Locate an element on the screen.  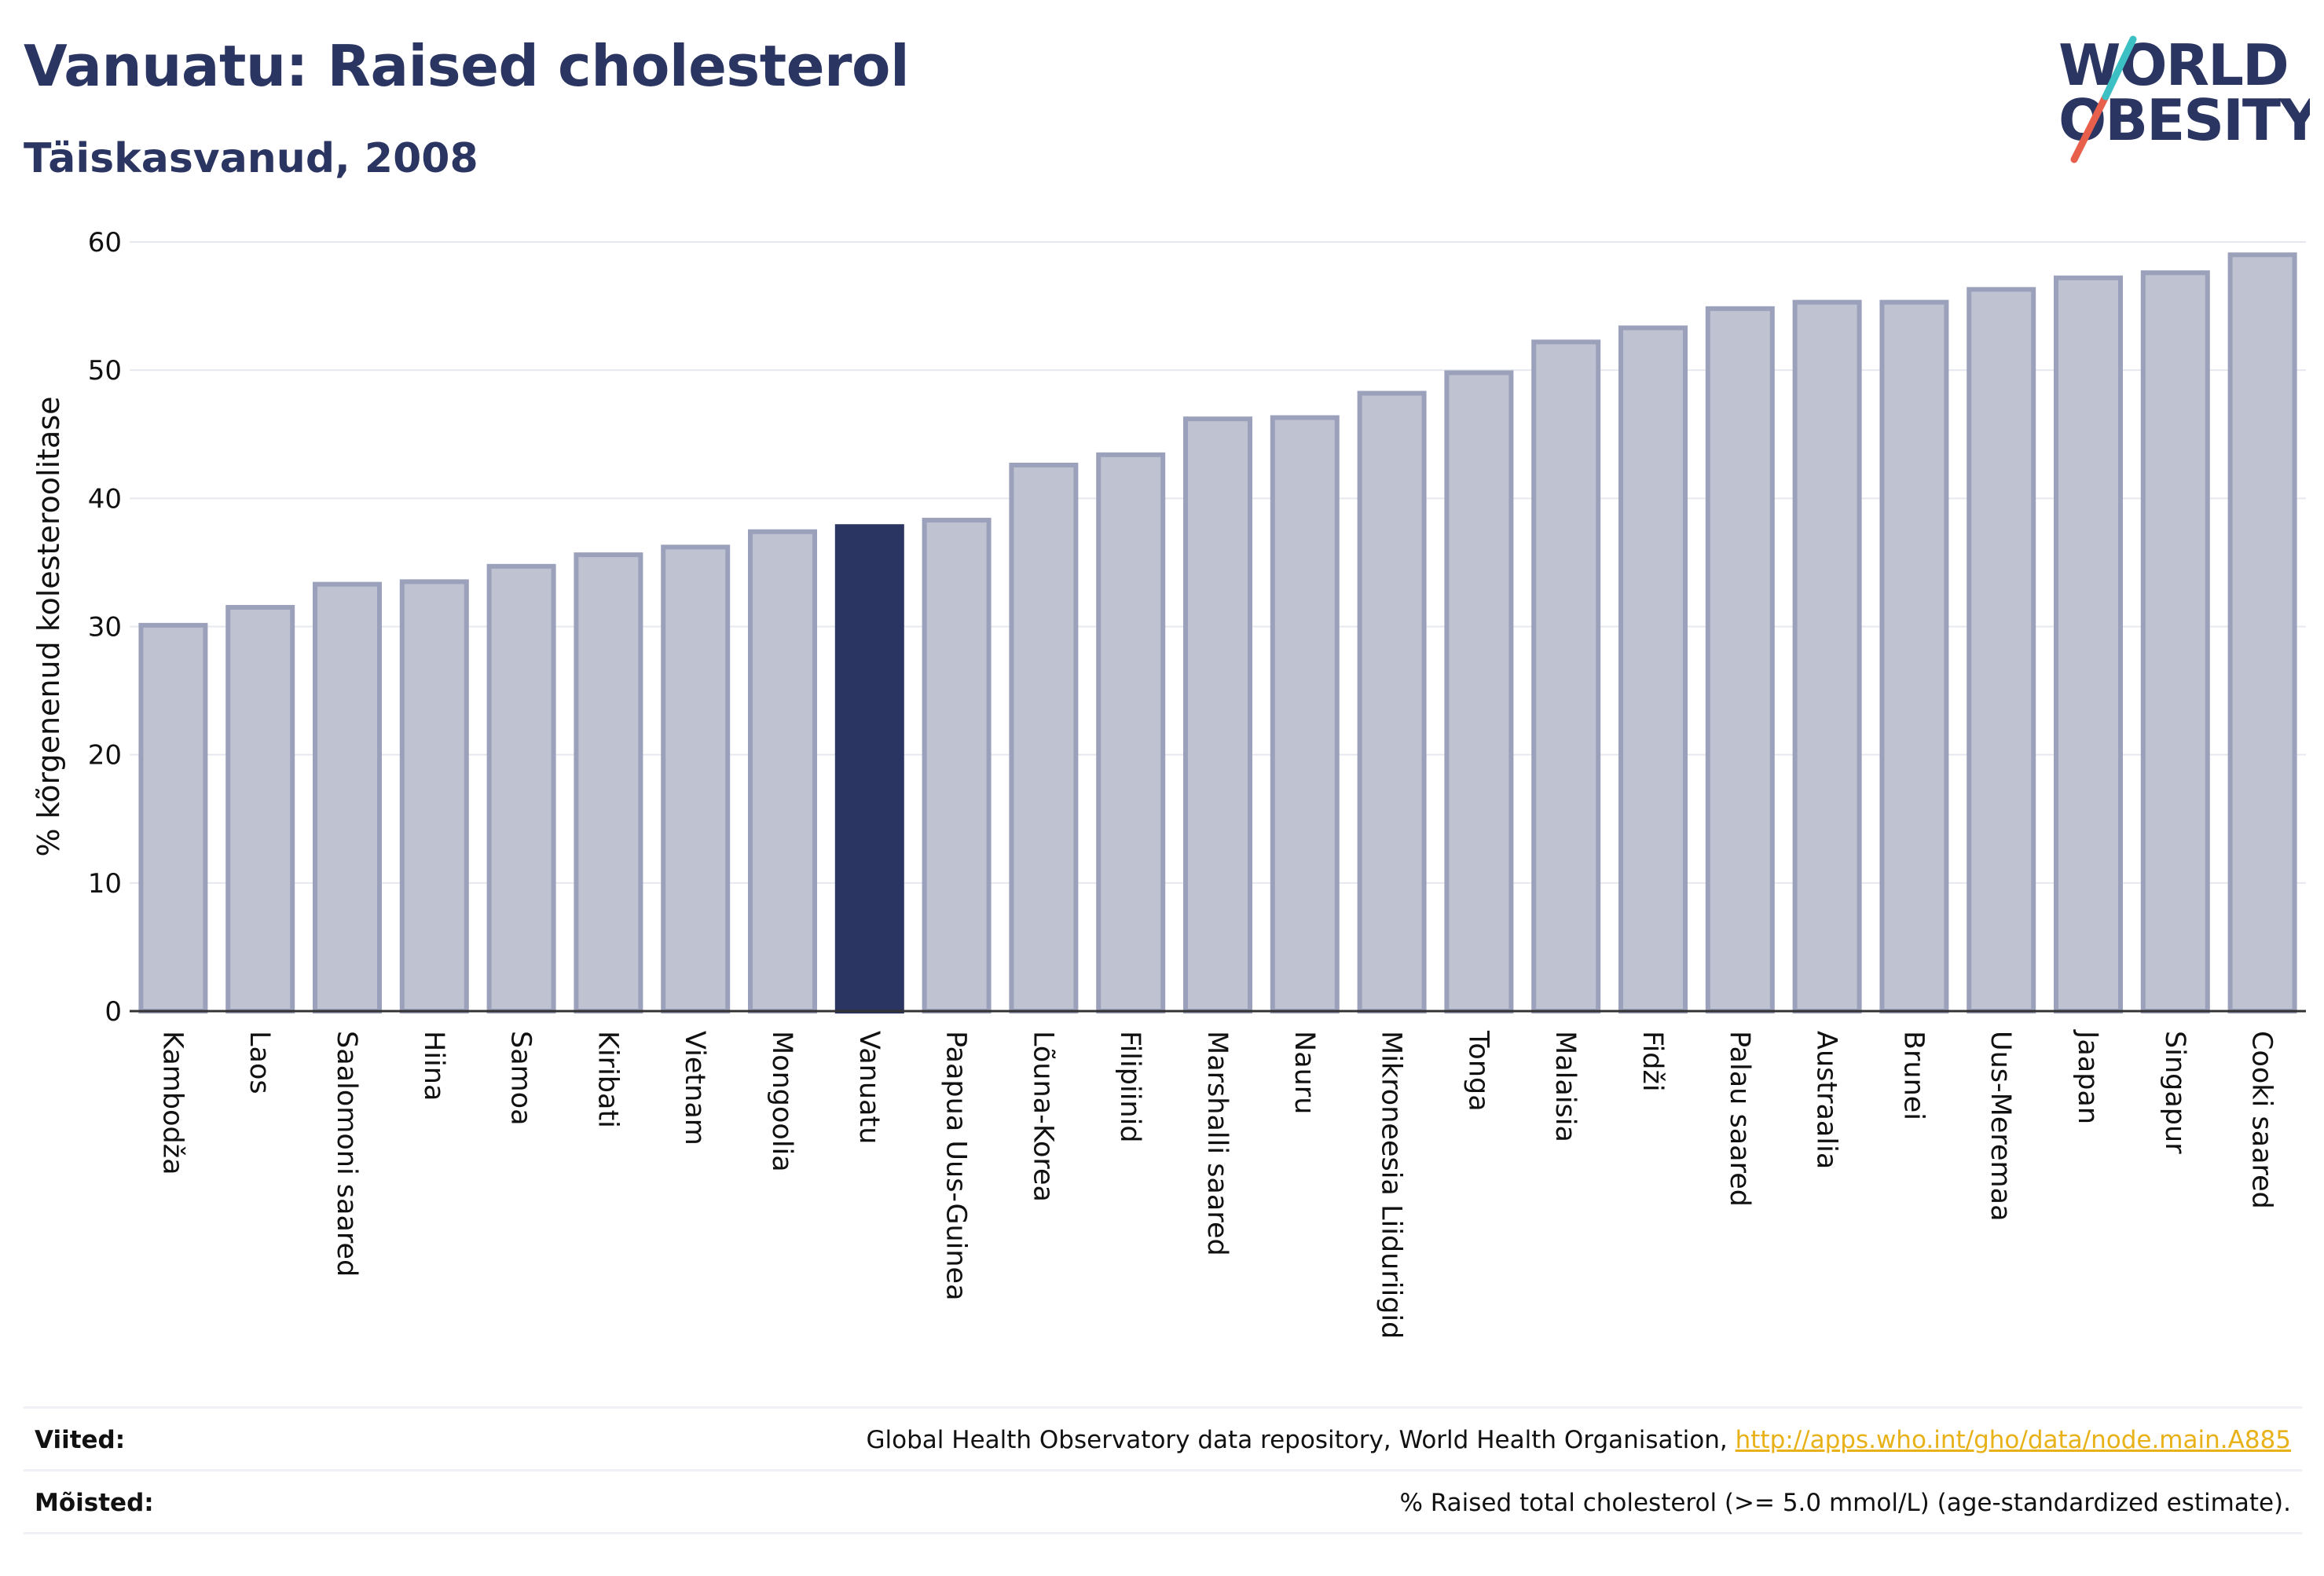
bar-nauru is located at coordinates (1305, 714).